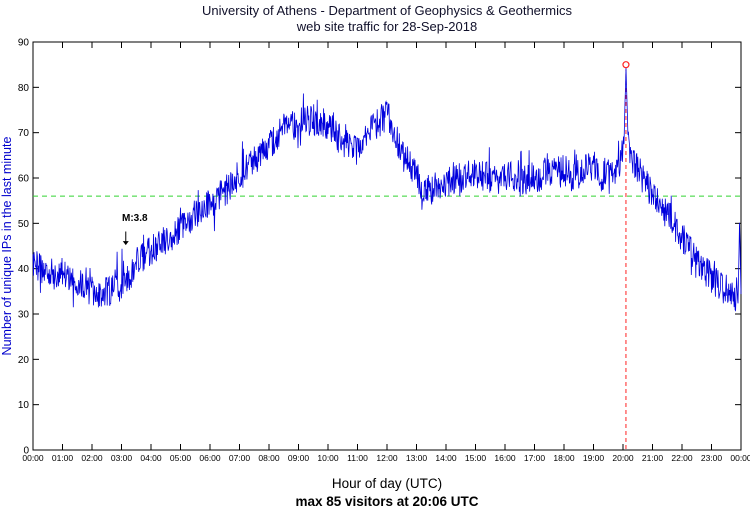 The height and width of the screenshot is (520, 750). I want to click on x-tick-label: 02:00, so click(92, 458).